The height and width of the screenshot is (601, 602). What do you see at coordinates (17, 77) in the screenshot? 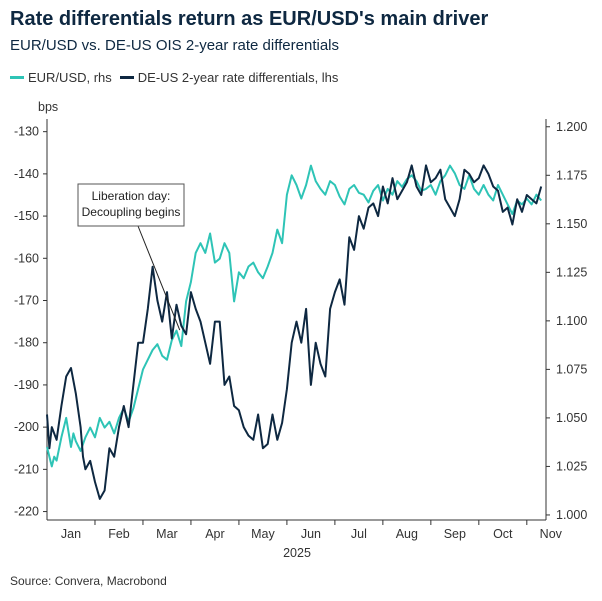
I see `legend-swatch-eurusd` at bounding box center [17, 77].